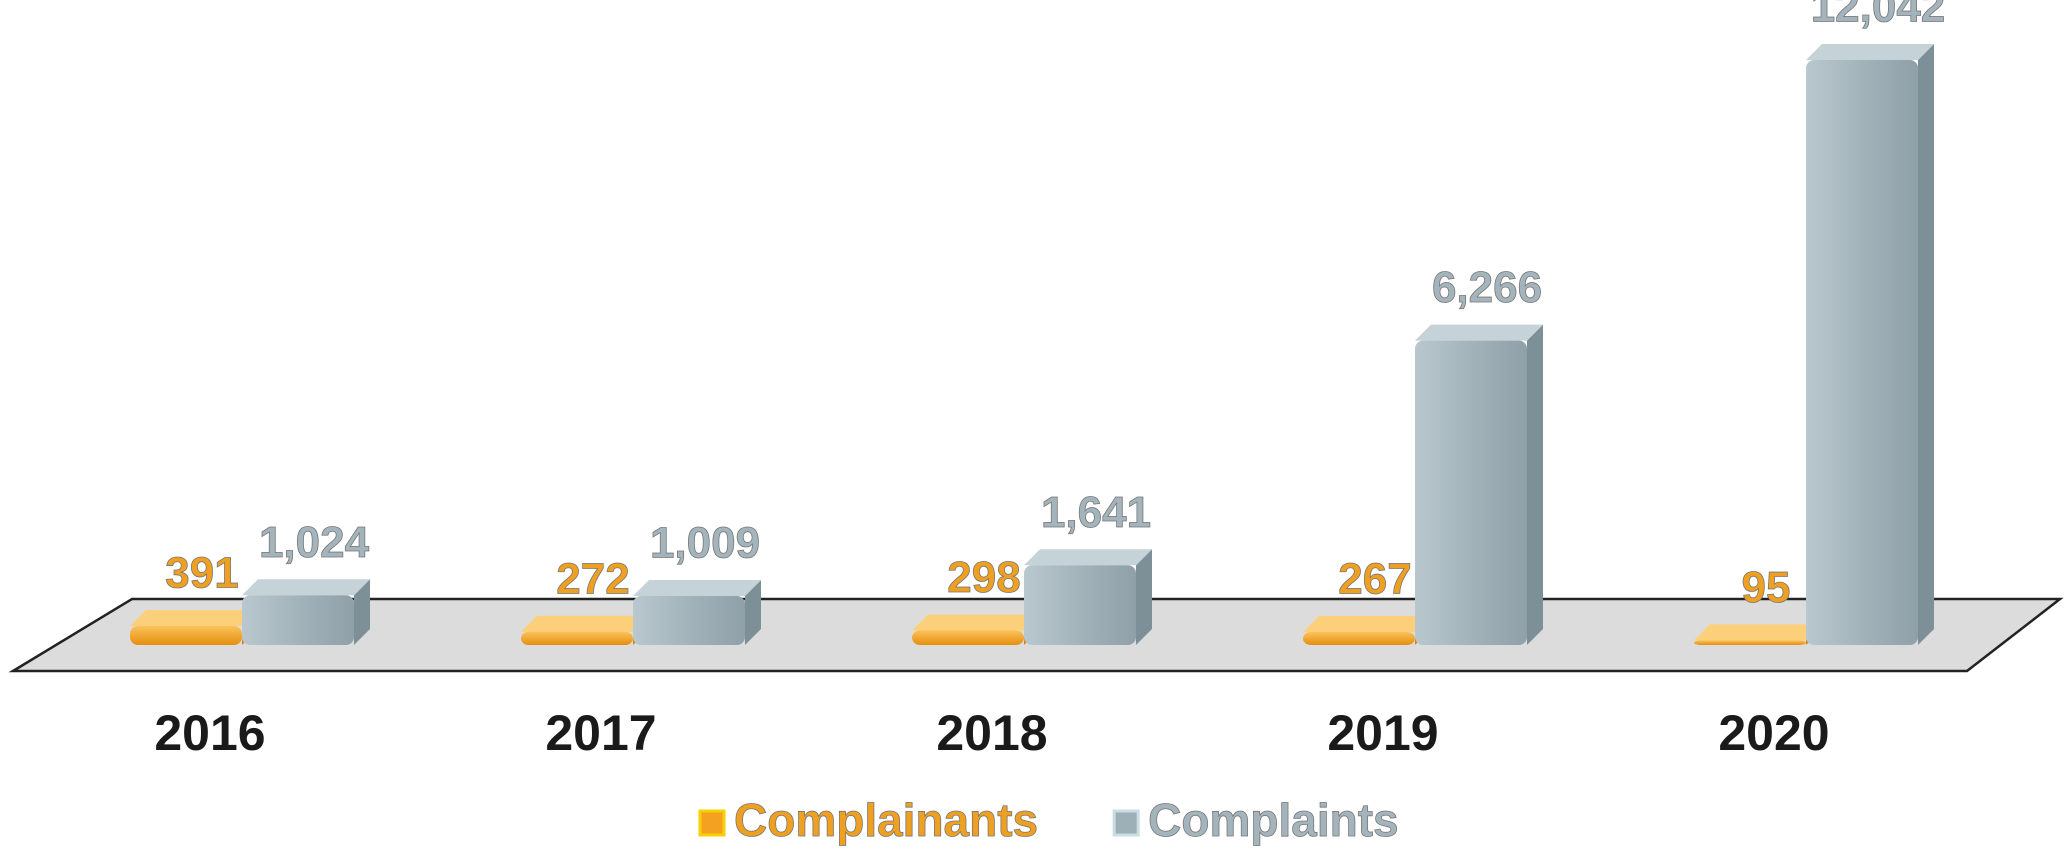 Image resolution: width=2064 pixels, height=850 pixels. I want to click on value-label: 12,042, so click(1878, 16).